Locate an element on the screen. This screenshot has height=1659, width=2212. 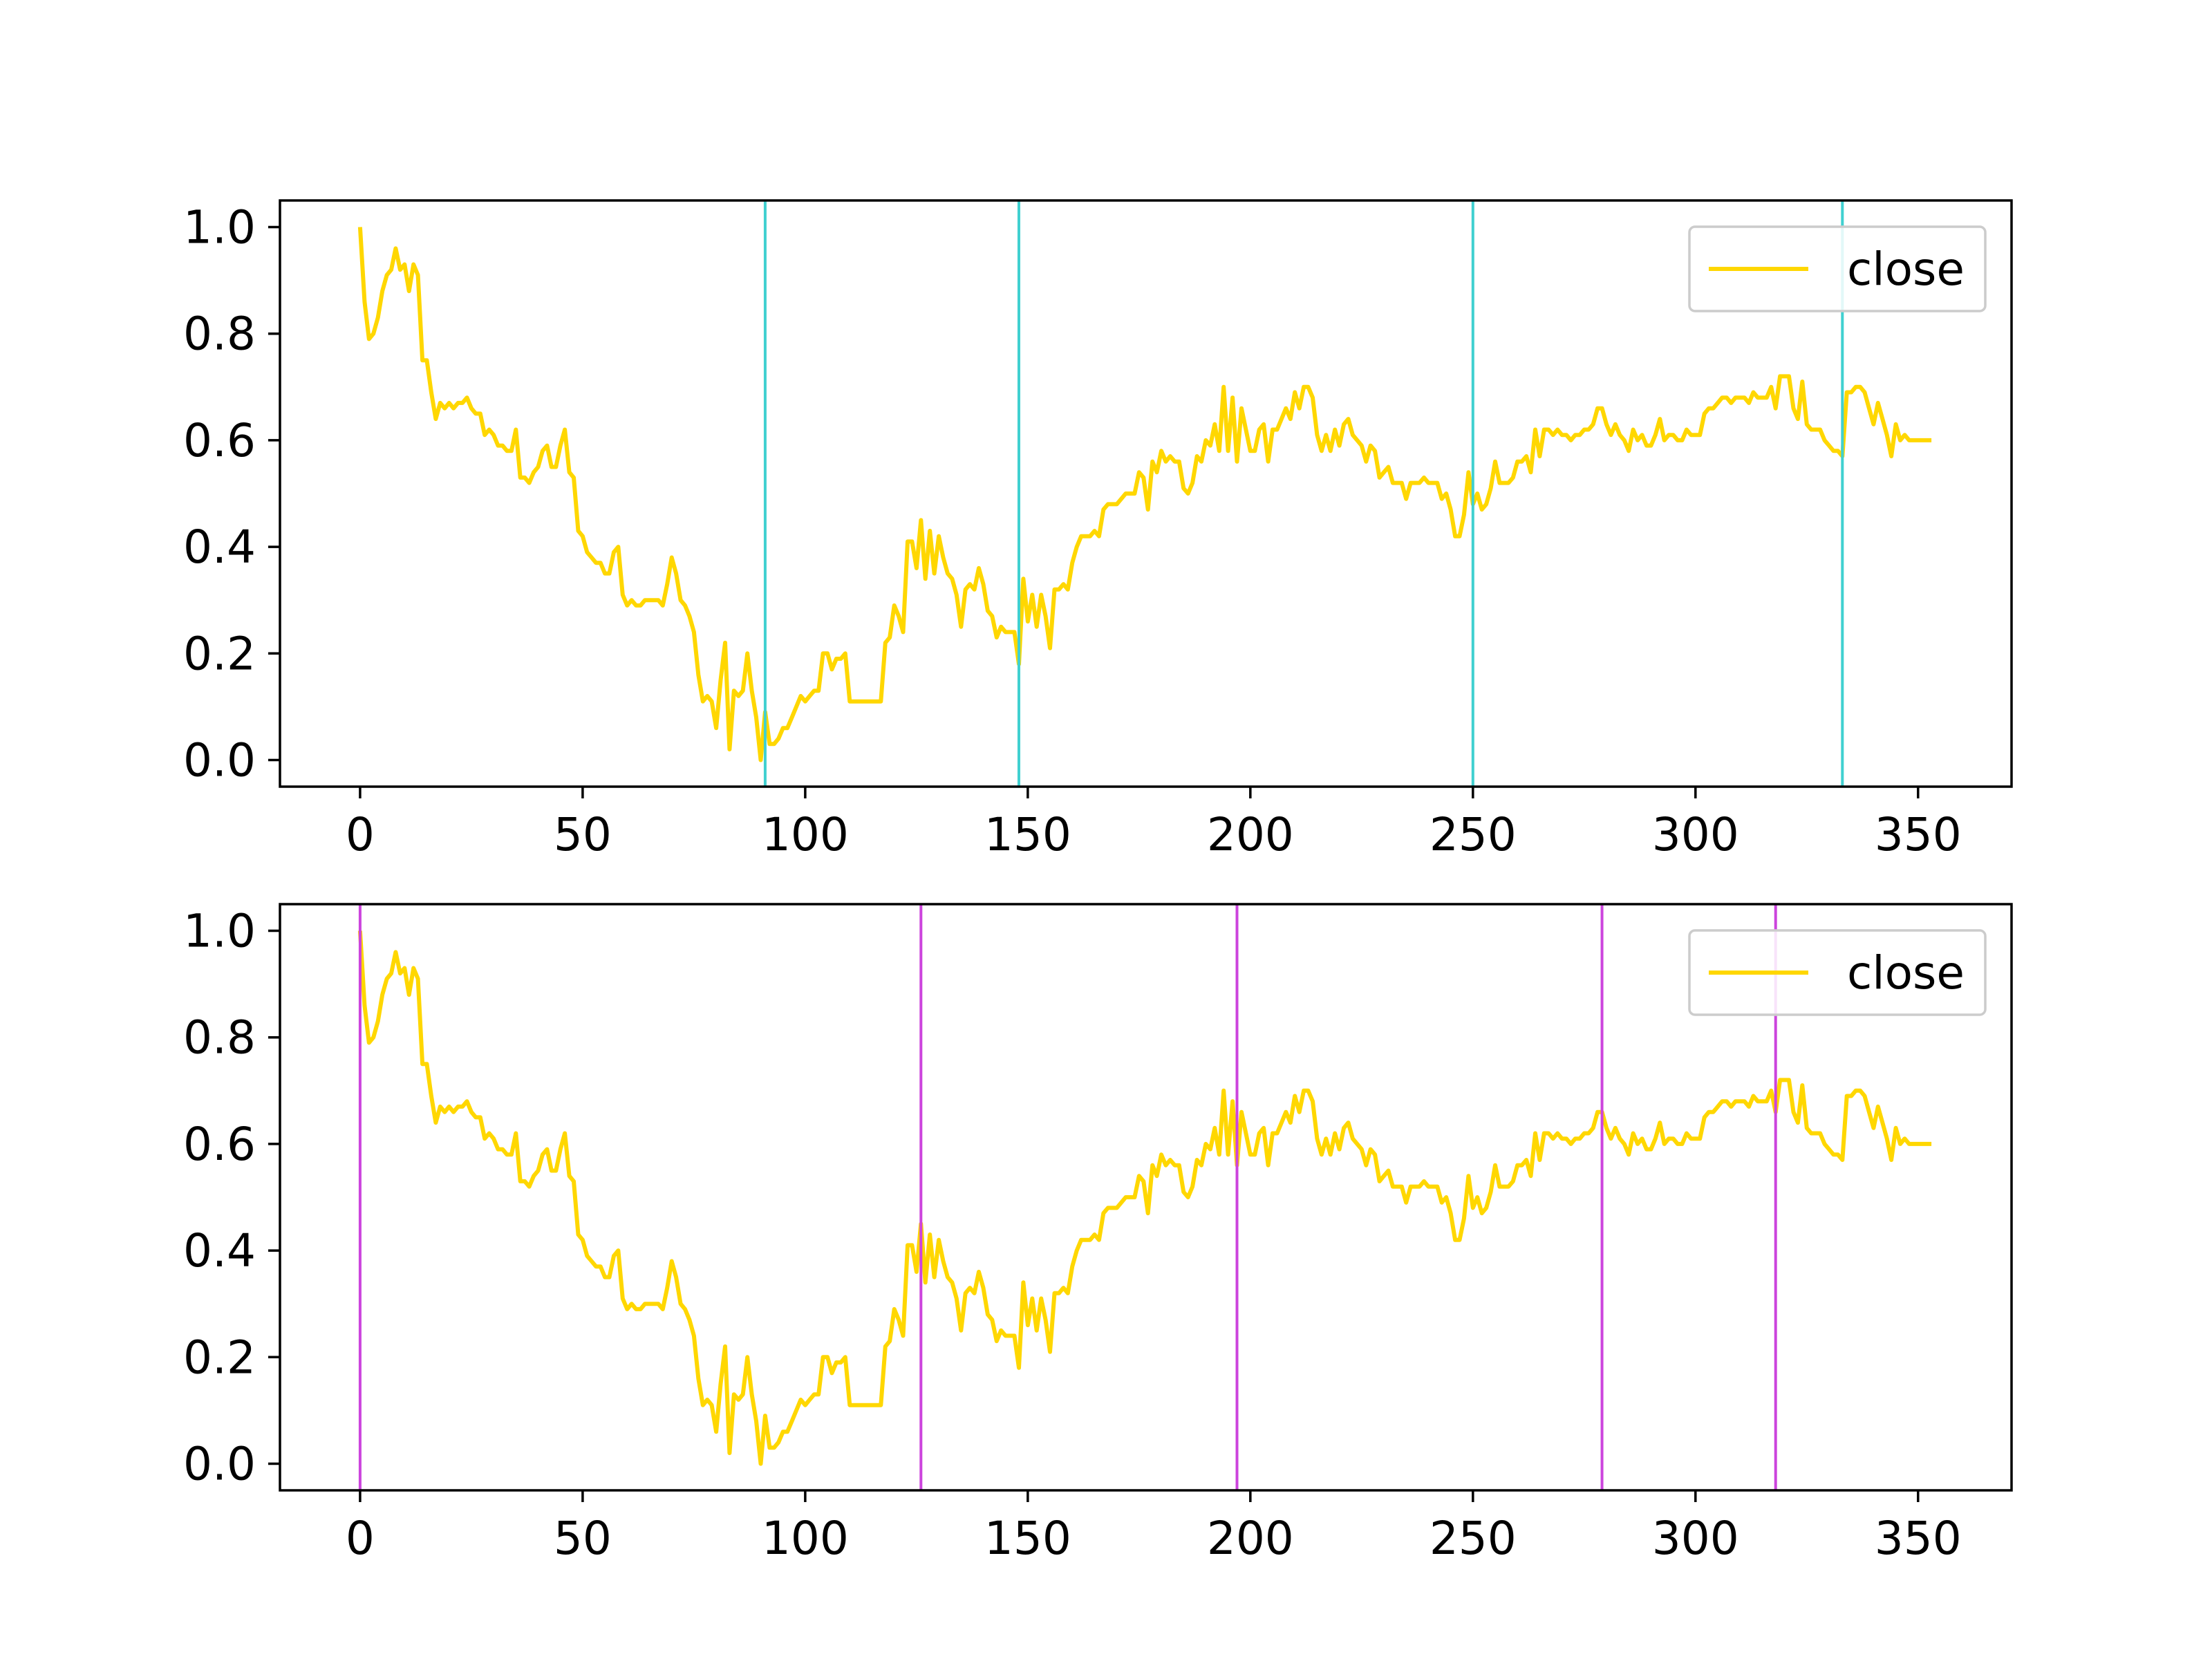
bottom-xtick-label-3: 150 is located at coordinates (1028, 1539).